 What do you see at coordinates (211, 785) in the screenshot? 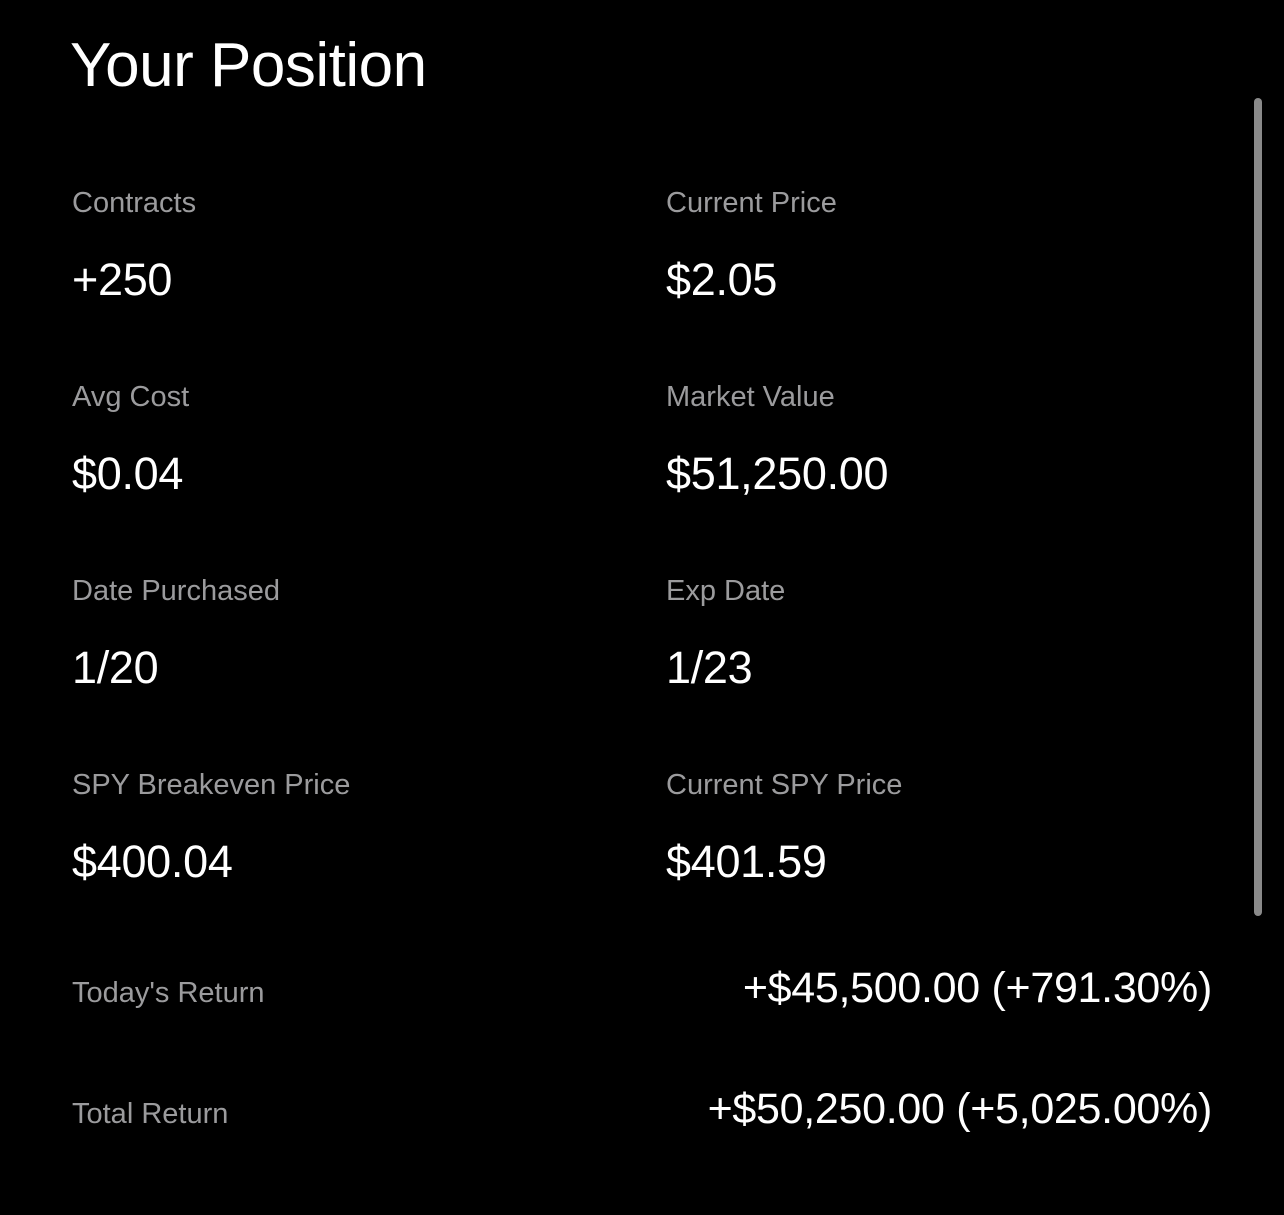
I see `stat-label: SPY Breakeven Price` at bounding box center [211, 785].